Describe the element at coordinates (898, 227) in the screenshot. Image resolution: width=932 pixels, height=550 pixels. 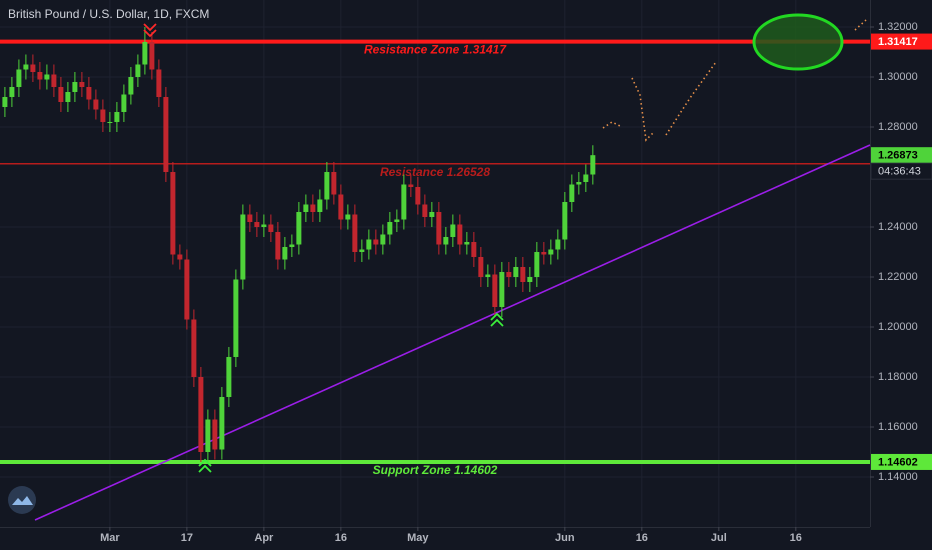
I see `y-tick-label: 1.24000` at that location.